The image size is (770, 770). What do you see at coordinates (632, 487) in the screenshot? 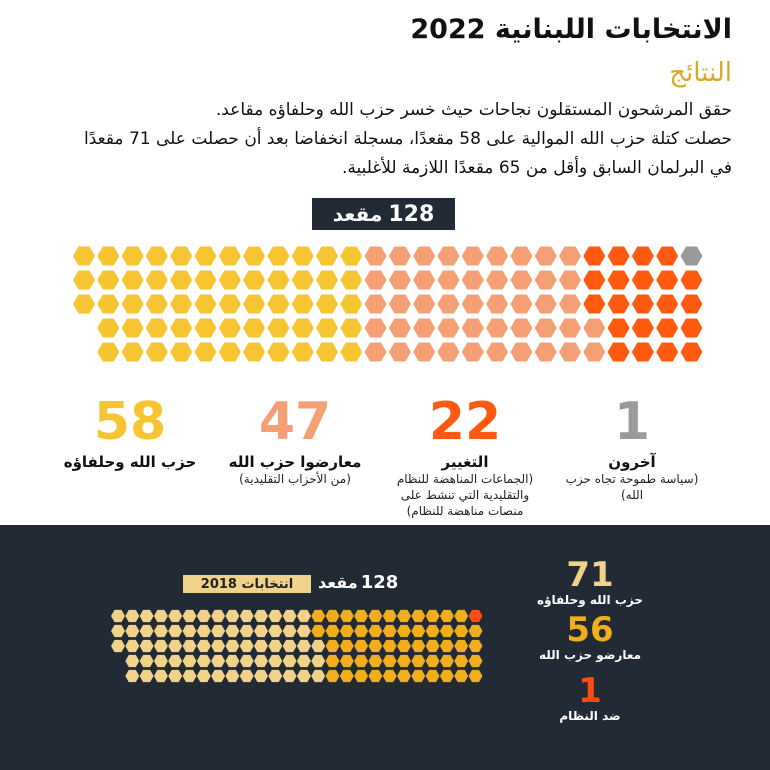
I see `stat-others-note: (سياسة طموحة تجاه حزب الله)` at bounding box center [632, 487].